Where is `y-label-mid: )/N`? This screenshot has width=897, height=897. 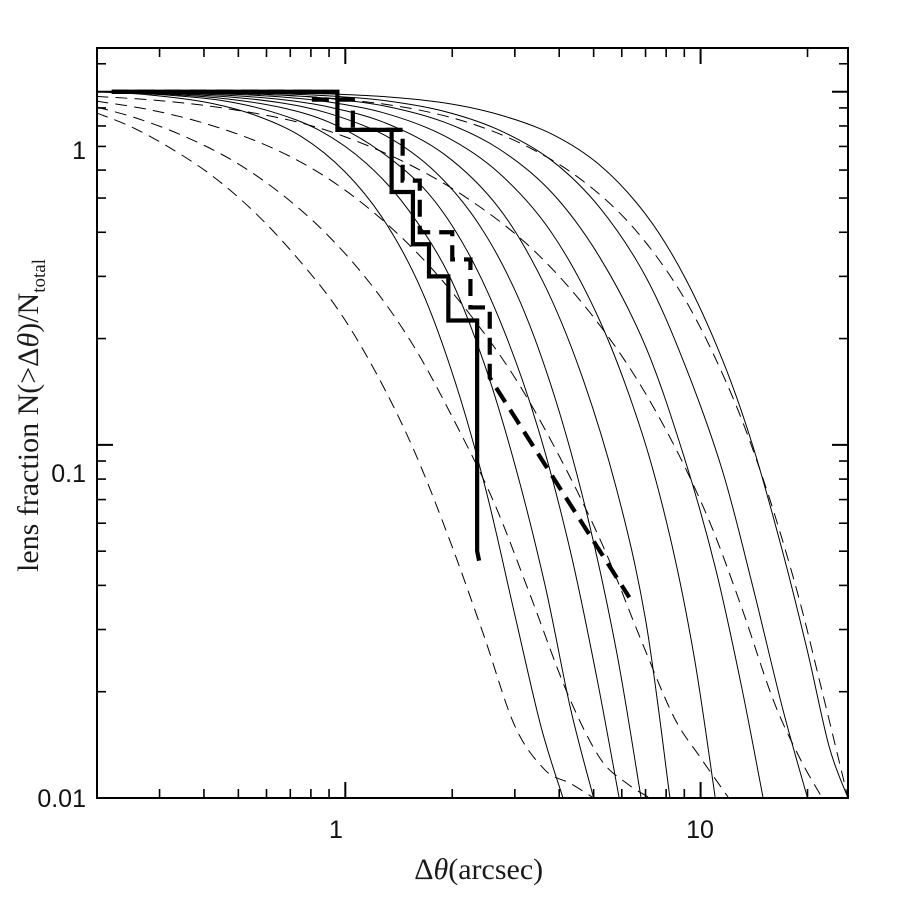
y-label-mid: )/N is located at coordinates (28, 313).